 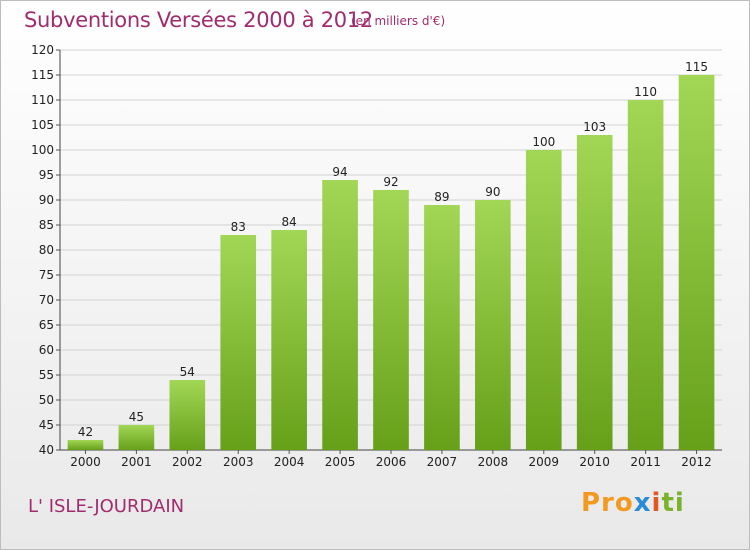 I want to click on data-label: 89, so click(x=441, y=197).